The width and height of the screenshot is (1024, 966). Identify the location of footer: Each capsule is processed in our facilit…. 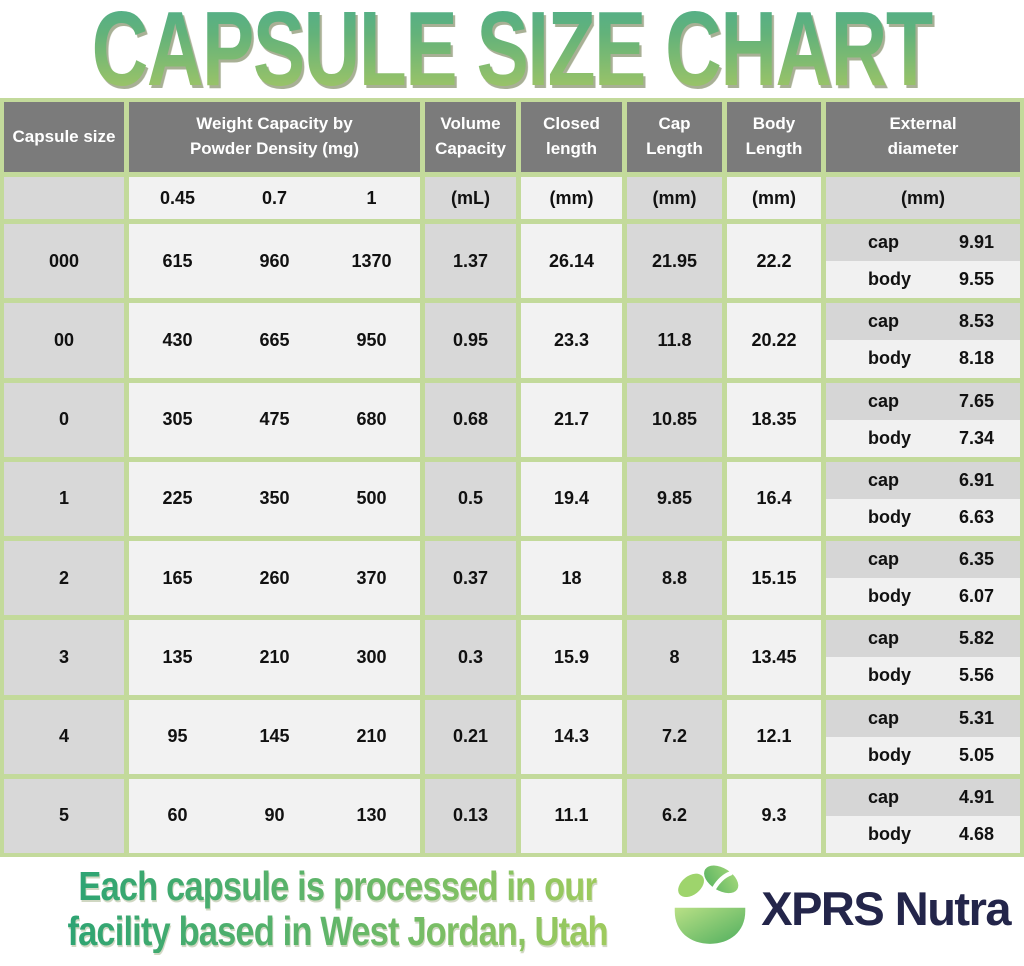
(512, 911).